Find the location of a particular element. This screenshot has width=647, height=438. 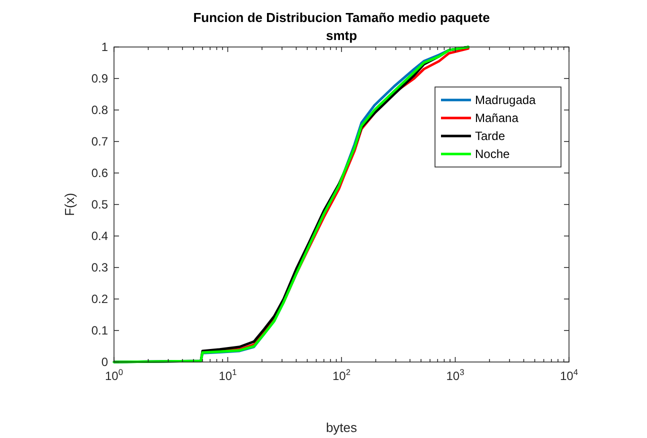

x-tick-label: 10$^{1}$ is located at coordinates (228, 375).